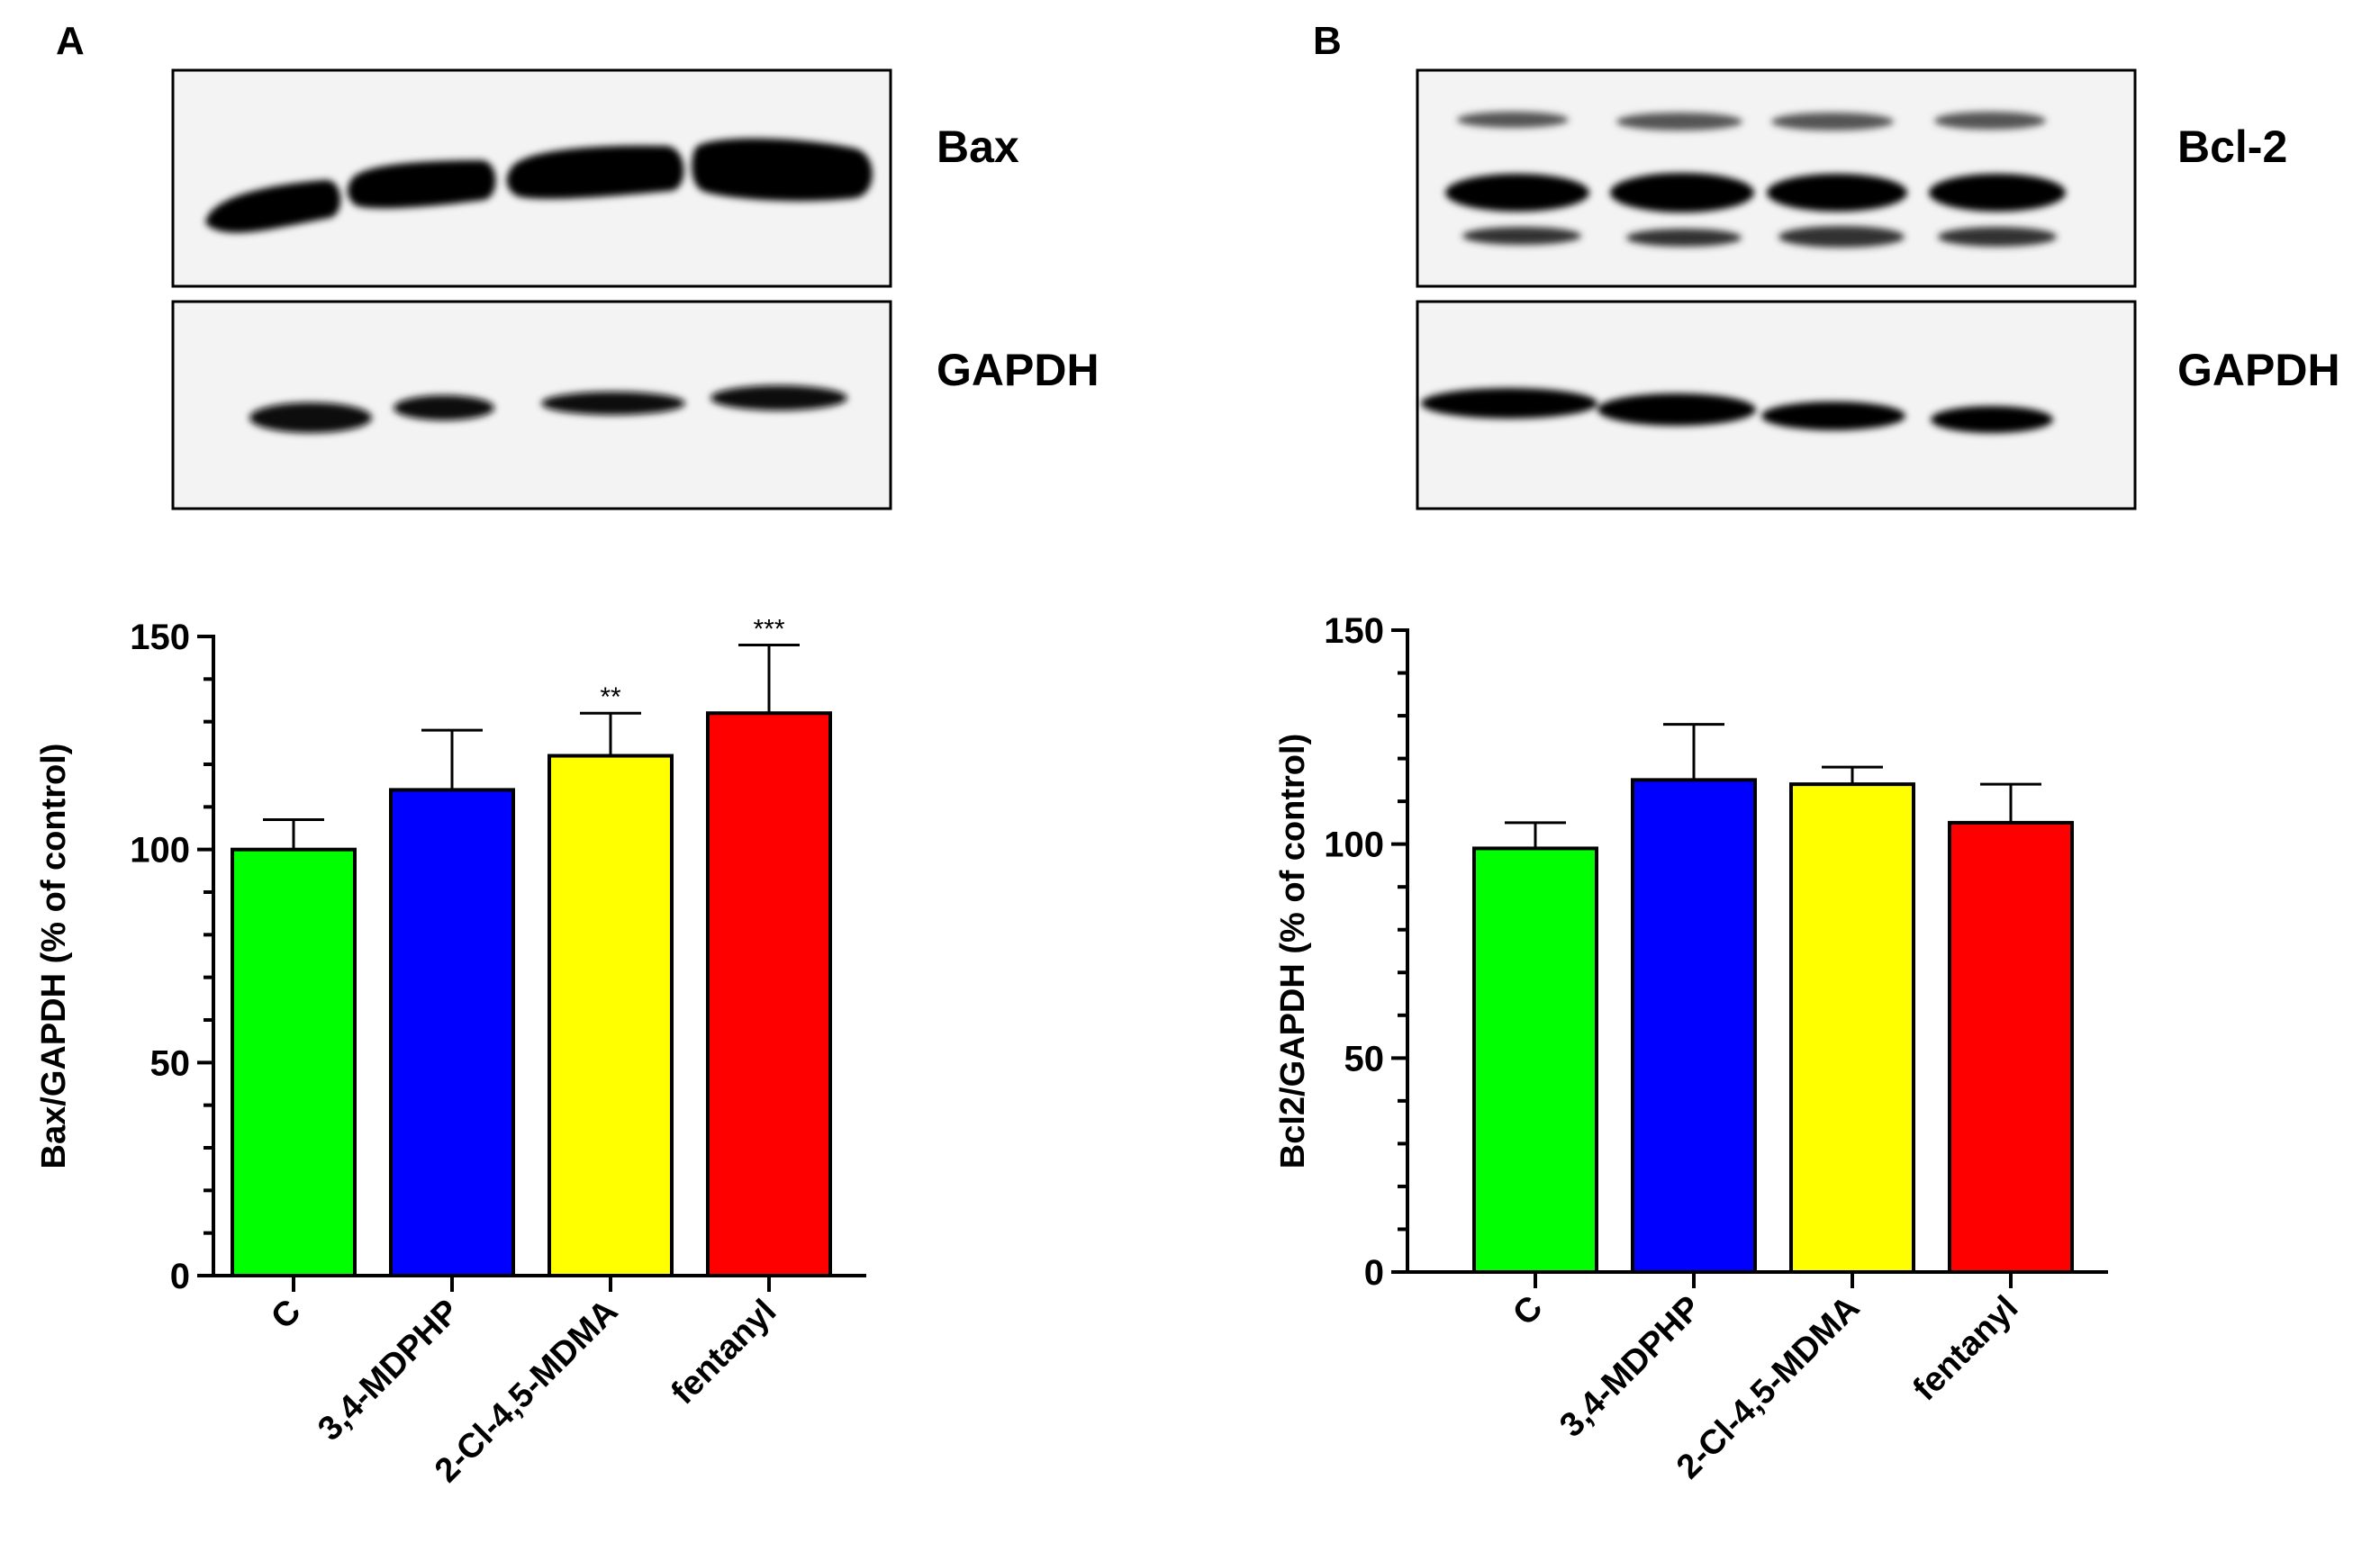 The width and height of the screenshot is (2380, 1561). I want to click on blot-bands-lower, so click(1759, 237).